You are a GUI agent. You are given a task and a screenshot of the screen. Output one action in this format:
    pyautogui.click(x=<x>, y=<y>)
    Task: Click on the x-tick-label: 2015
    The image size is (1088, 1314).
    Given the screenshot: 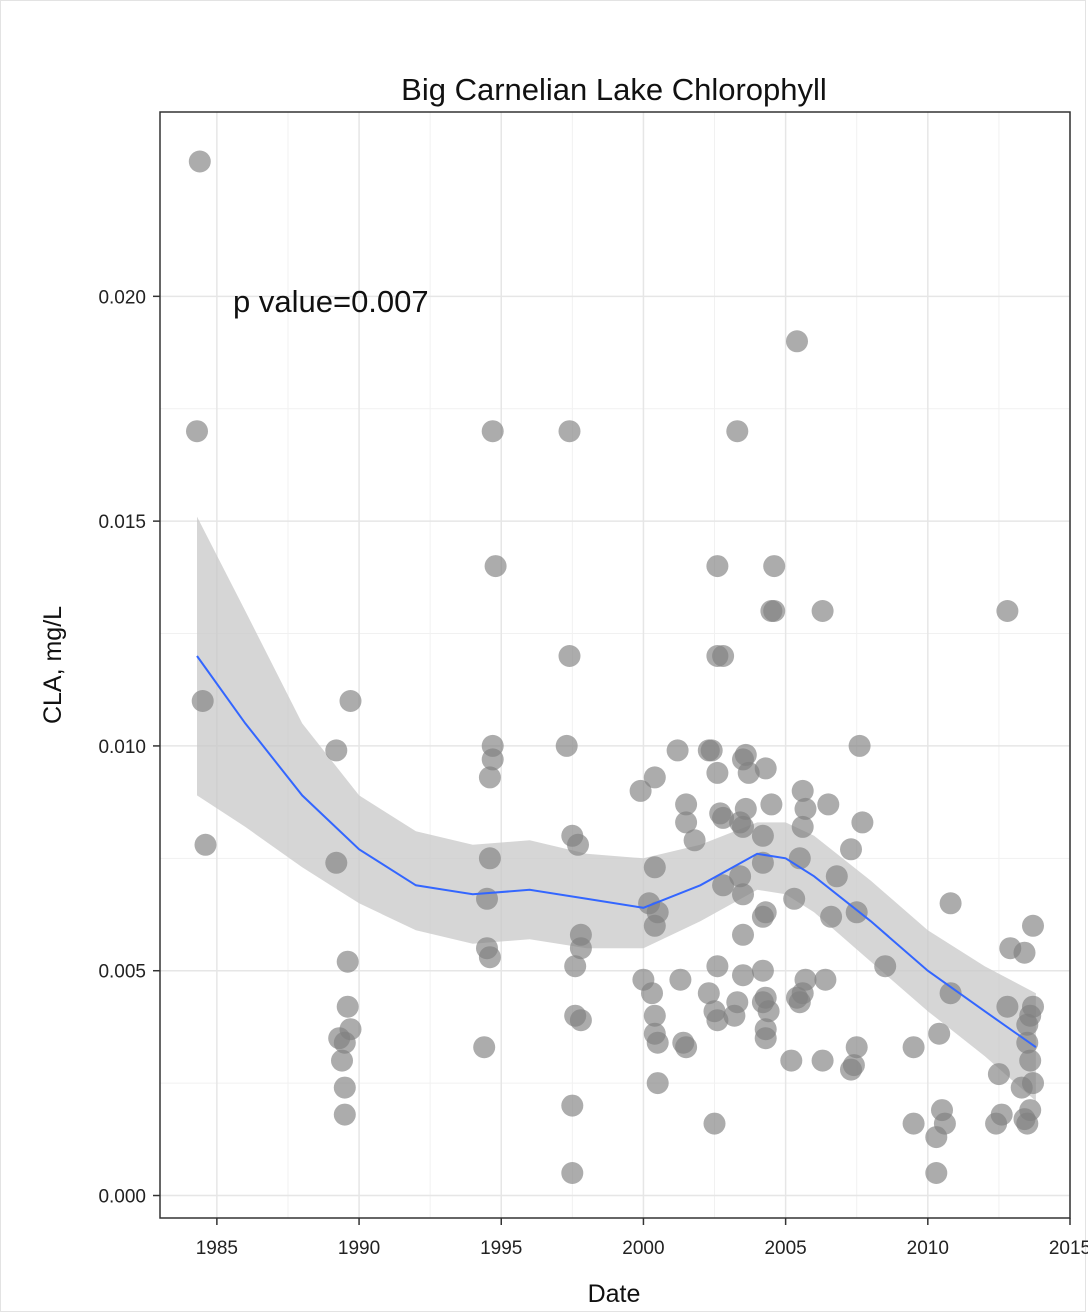 What is the action you would take?
    pyautogui.click(x=1068, y=1248)
    